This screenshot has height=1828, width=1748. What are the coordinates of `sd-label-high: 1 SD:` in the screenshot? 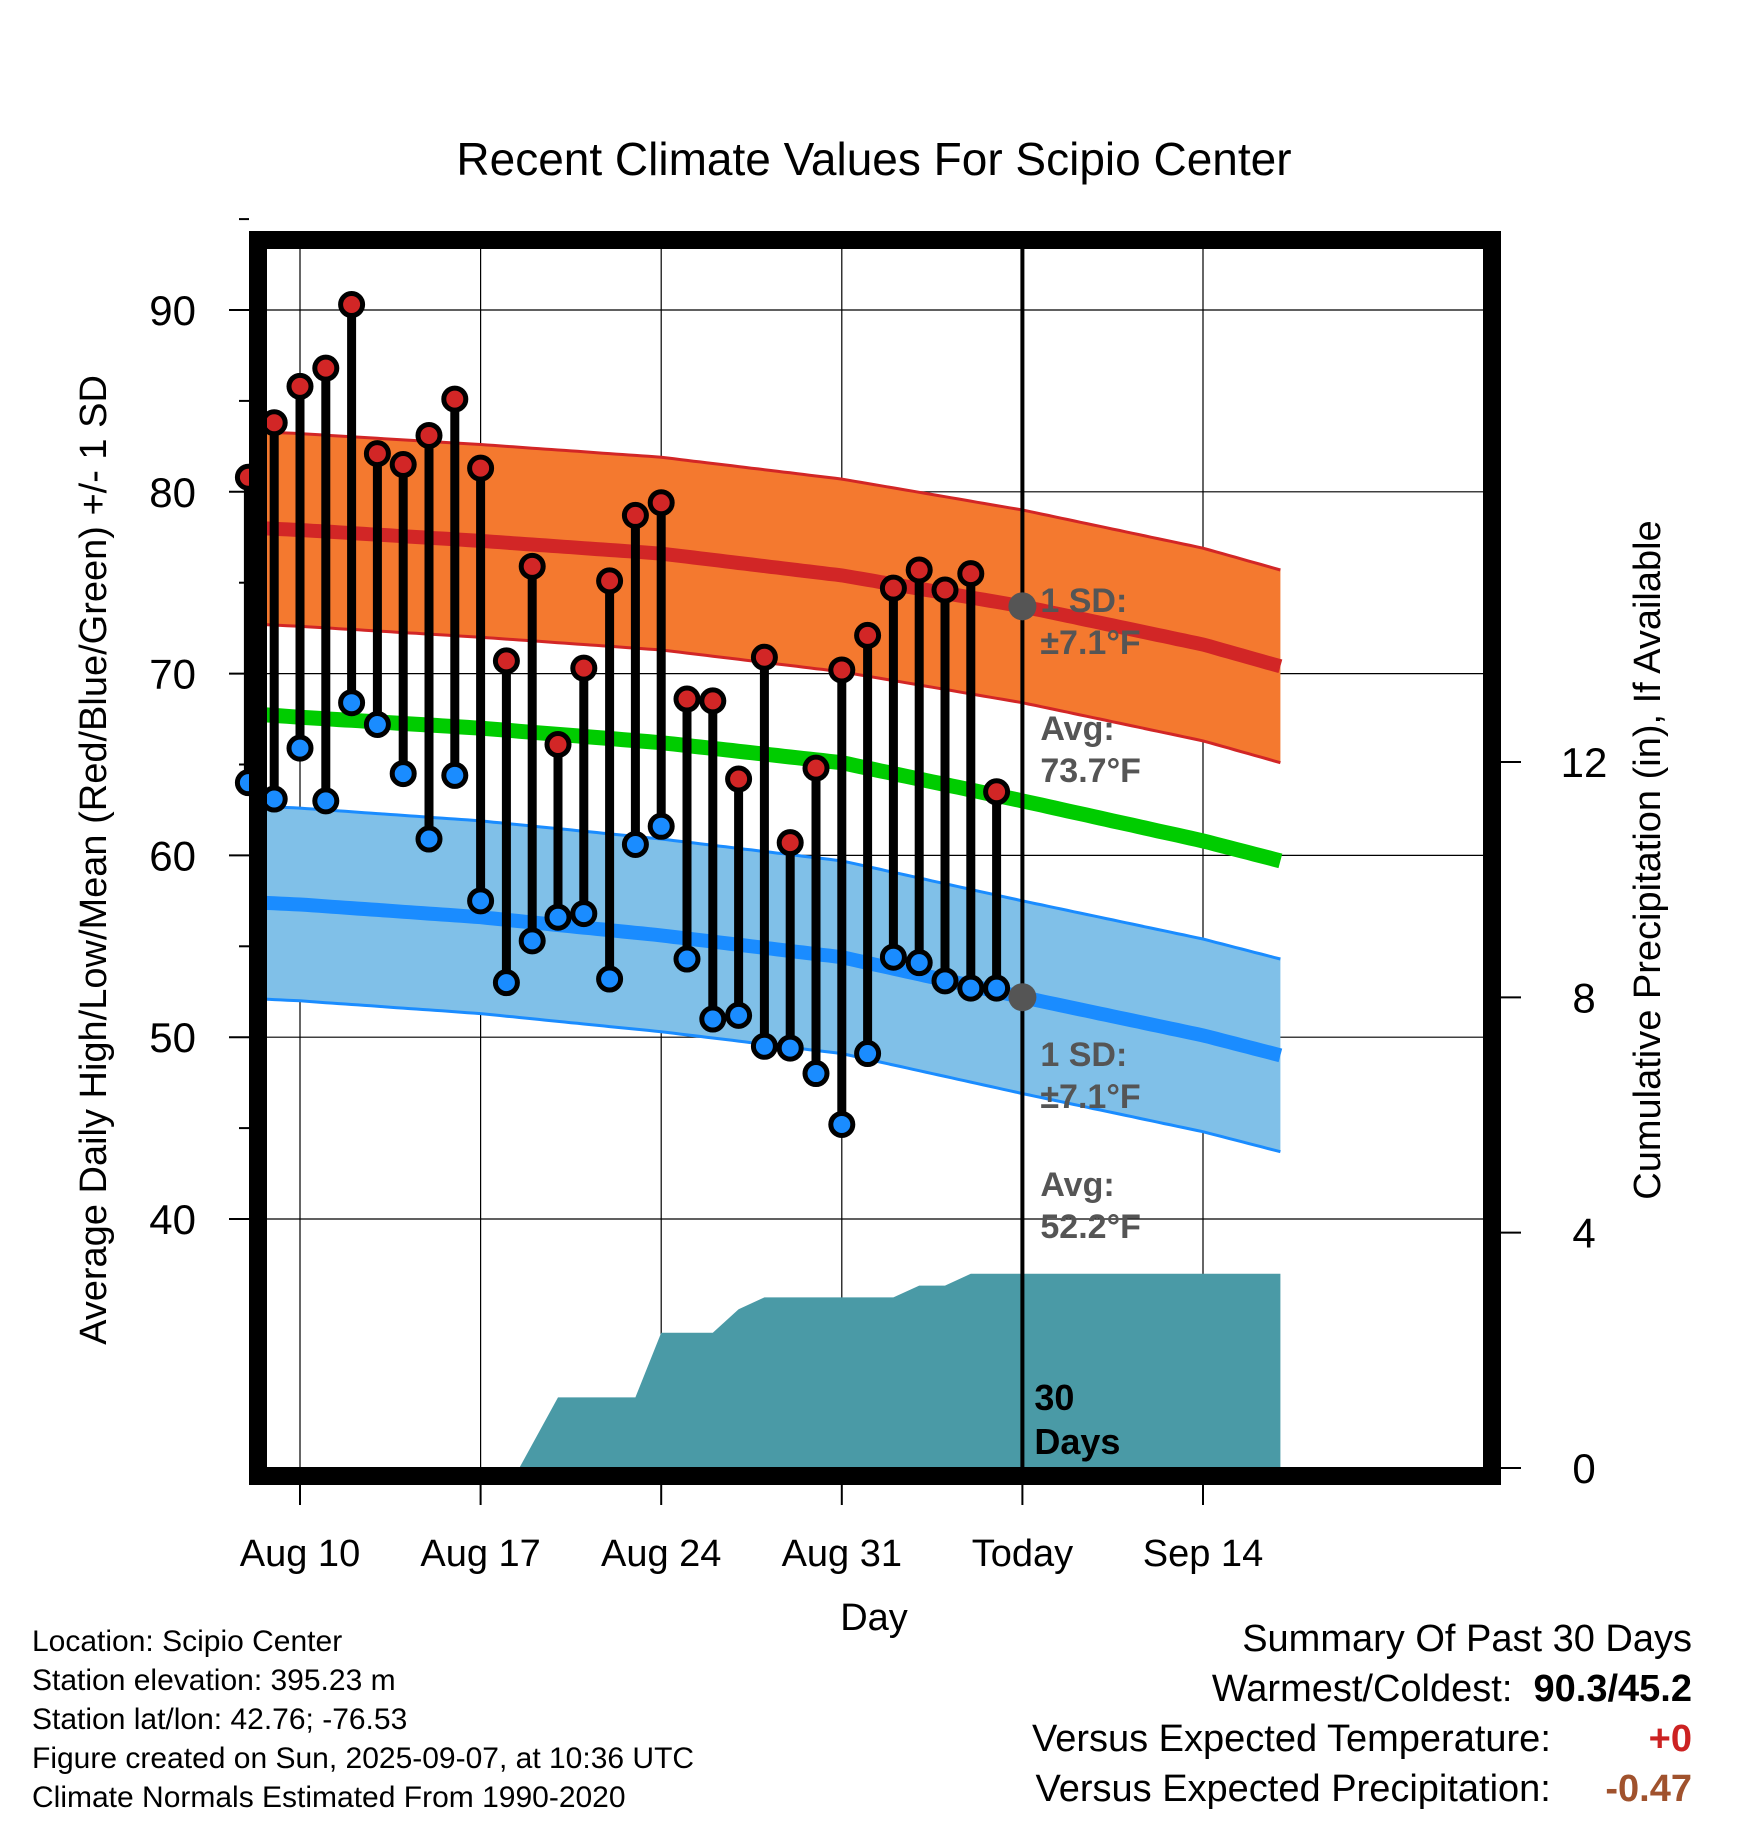 It's located at (1083, 601).